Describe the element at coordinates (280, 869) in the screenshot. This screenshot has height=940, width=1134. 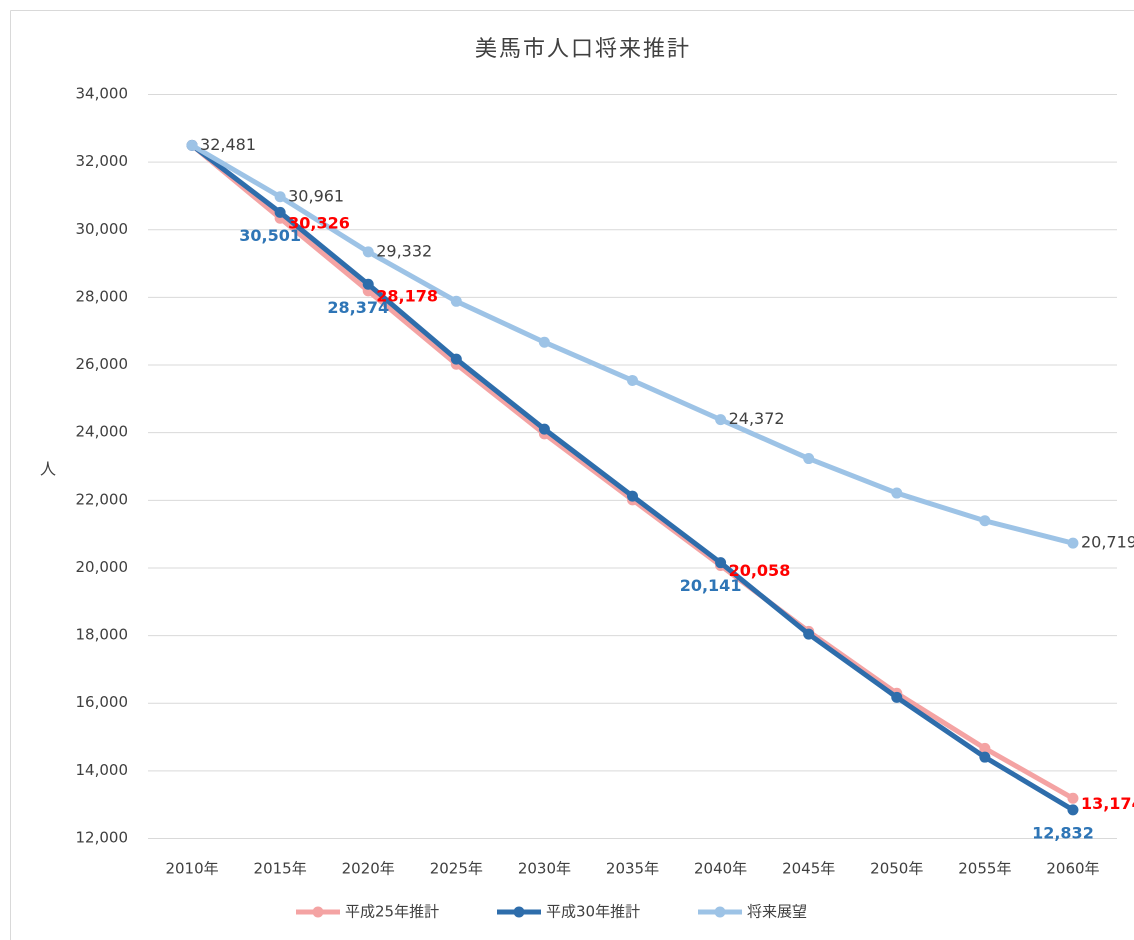
I see `x-tick-label: 2015年` at that location.